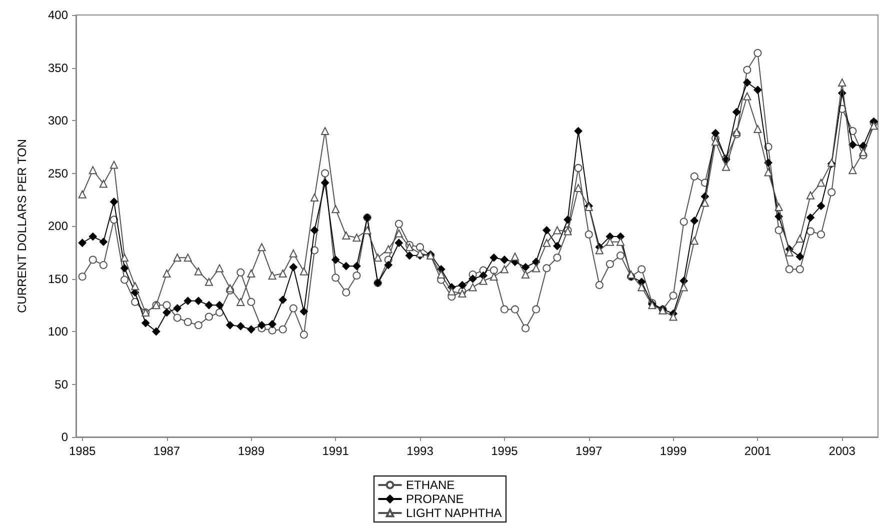  What do you see at coordinates (58, 279) in the screenshot?
I see `y-tick-label: 150` at bounding box center [58, 279].